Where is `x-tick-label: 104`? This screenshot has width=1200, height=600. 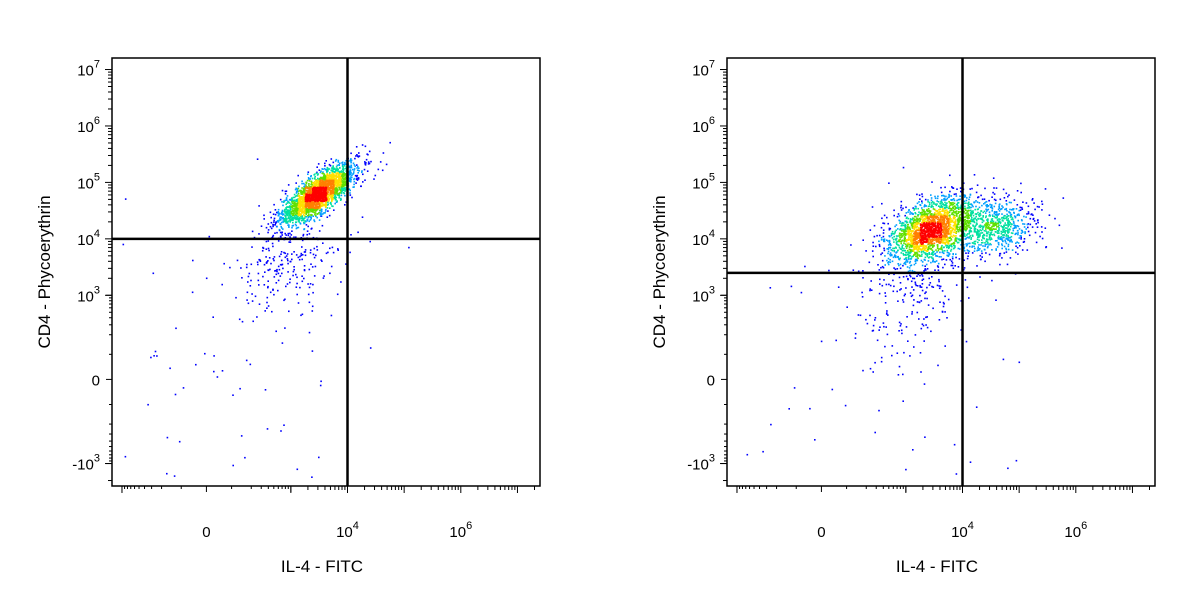 x-tick-label: 104 is located at coordinates (347, 530).